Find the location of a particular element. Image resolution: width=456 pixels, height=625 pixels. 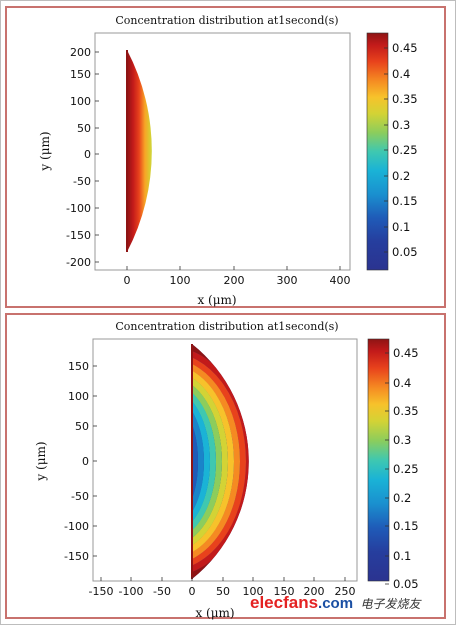

chart-2-x-ticks: -150 -100 -50 0 50 100 150 200 250 is located at coordinates (222, 587).